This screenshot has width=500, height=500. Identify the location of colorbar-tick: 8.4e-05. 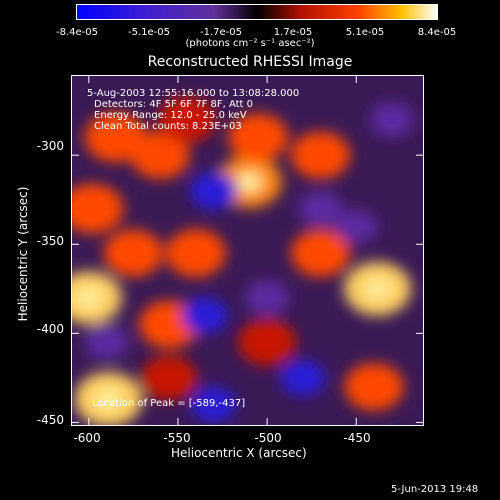
(437, 32).